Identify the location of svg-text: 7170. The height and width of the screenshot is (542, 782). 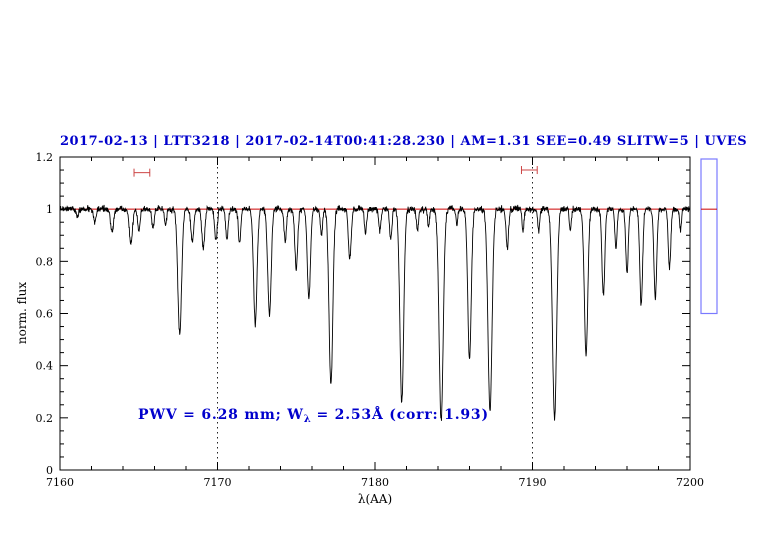
(218, 482).